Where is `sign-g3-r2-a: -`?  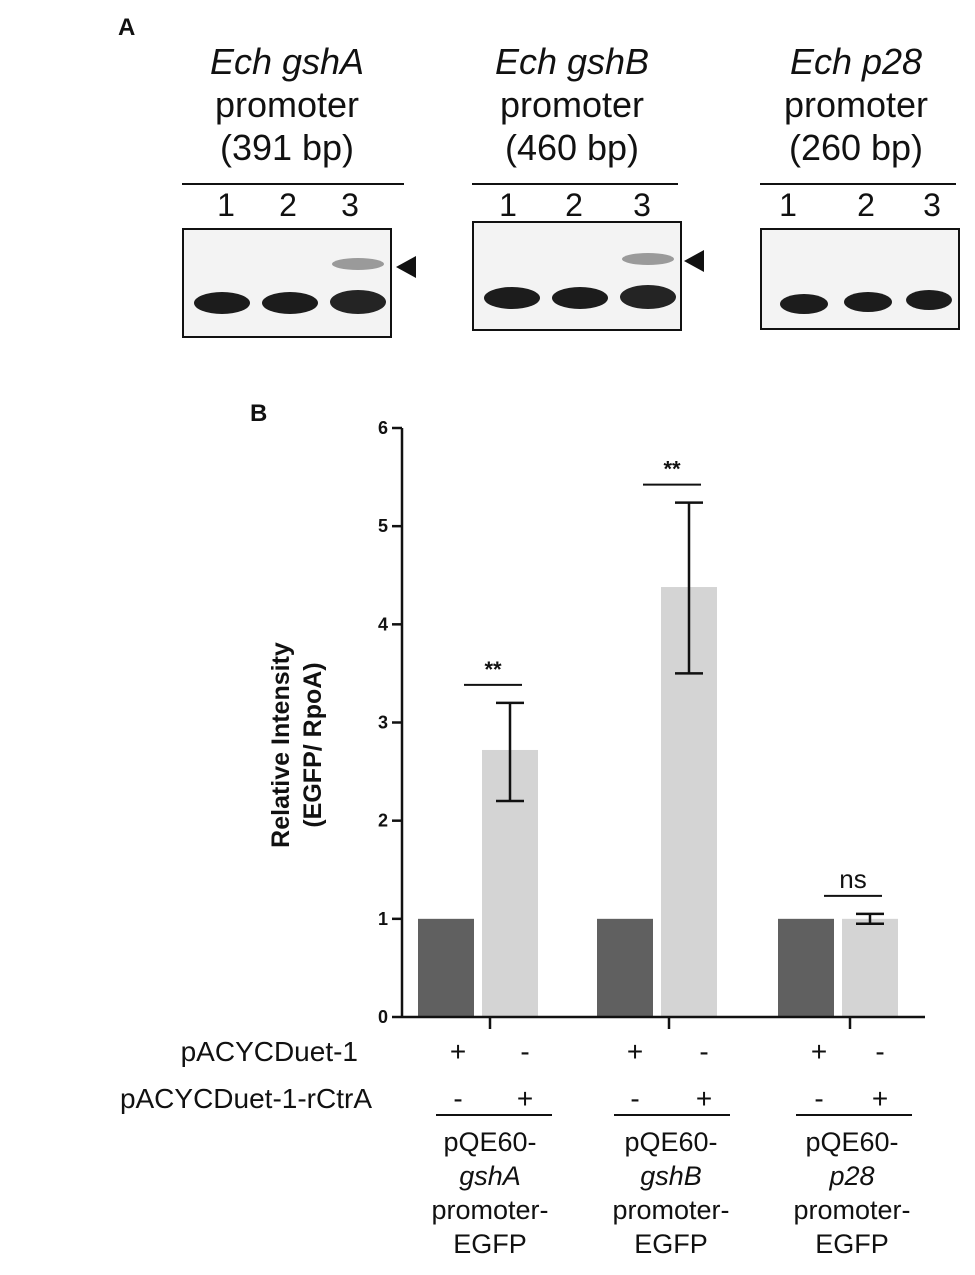
sign-g3-r2-a: - is located at coordinates (819, 1098).